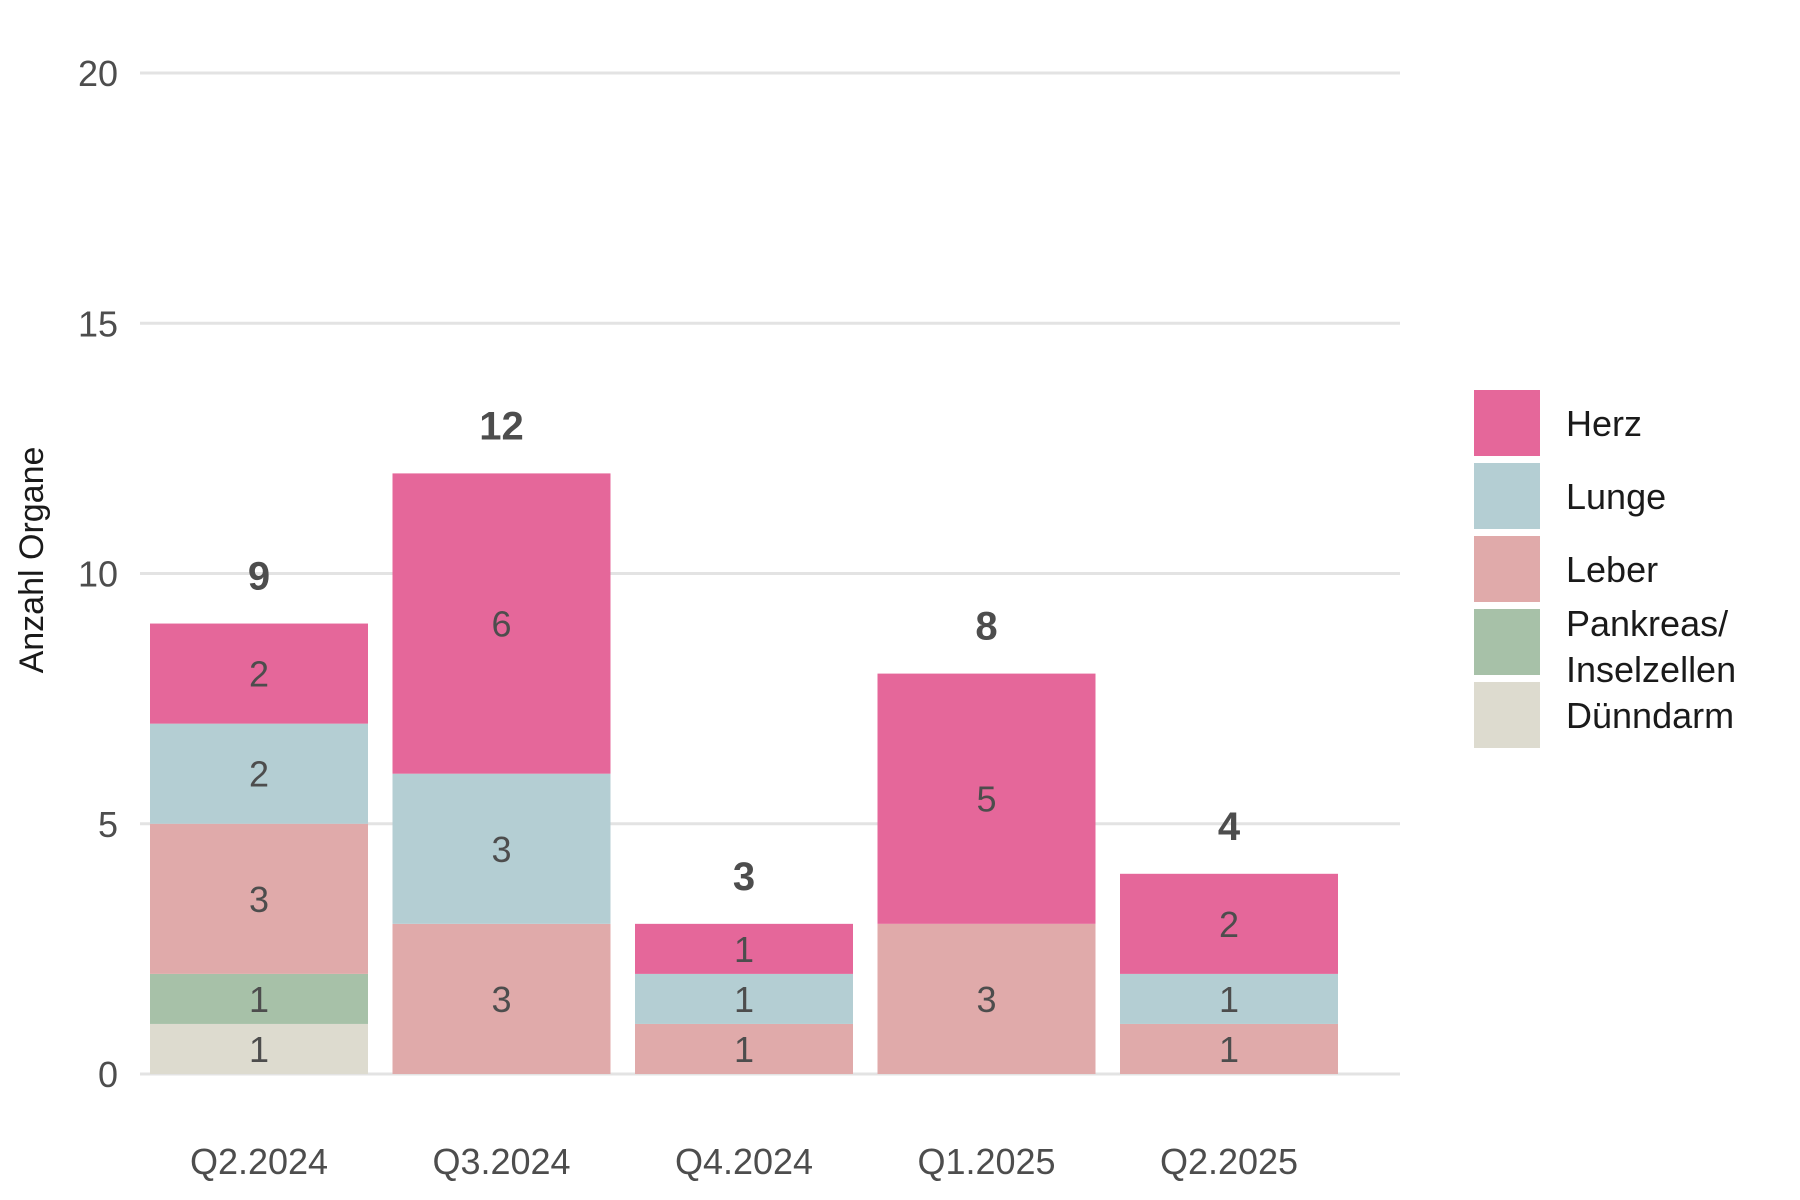 Image resolution: width=1800 pixels, height=1200 pixels. What do you see at coordinates (1229, 1161) in the screenshot?
I see `x-tick-label: Q2.2025` at bounding box center [1229, 1161].